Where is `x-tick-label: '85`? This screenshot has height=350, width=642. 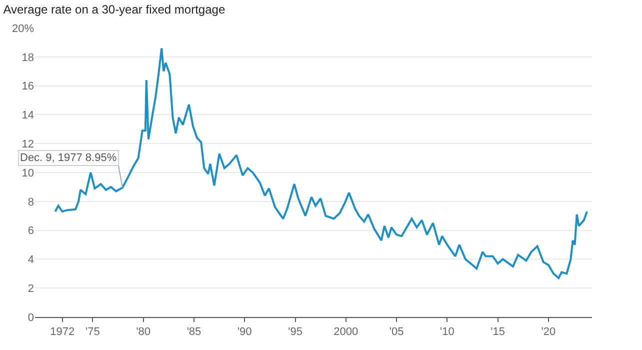 x-tick-label: '85 is located at coordinates (194, 332).